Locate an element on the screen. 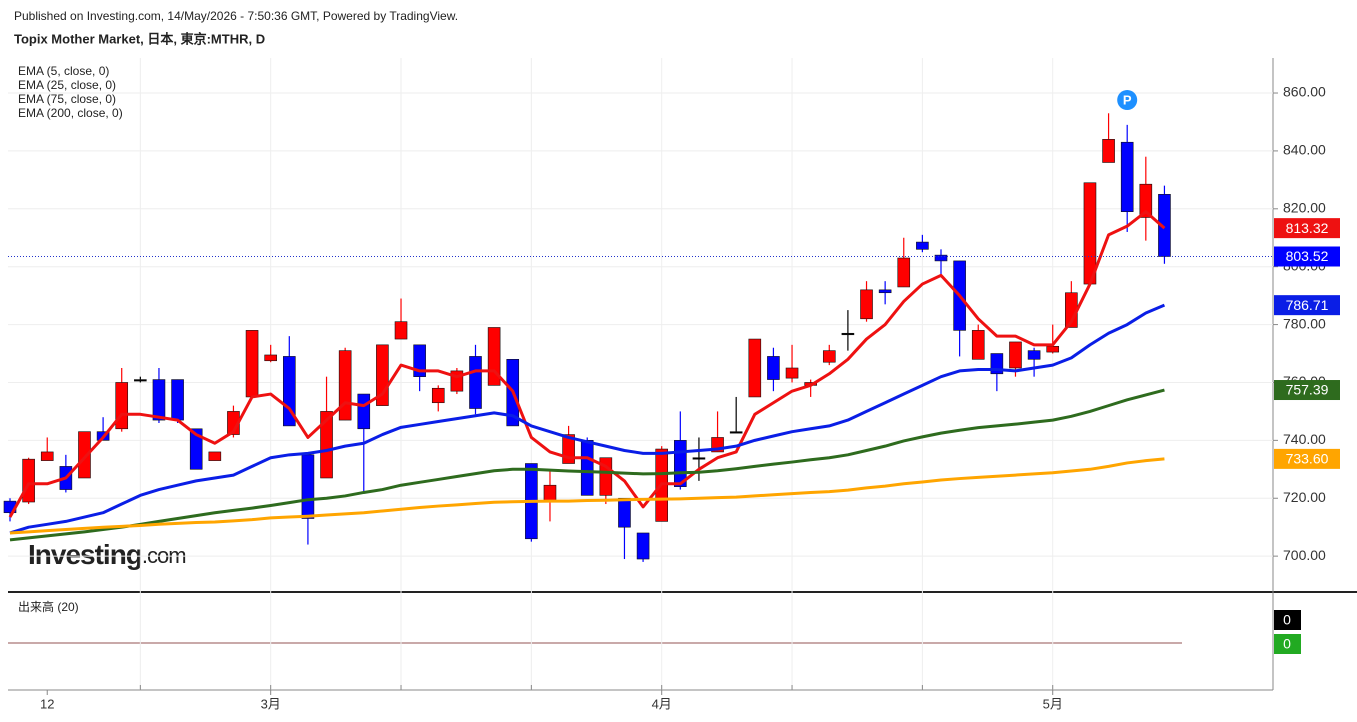 This screenshot has width=1357, height=722. current-price-label-box is located at coordinates (1307, 256).